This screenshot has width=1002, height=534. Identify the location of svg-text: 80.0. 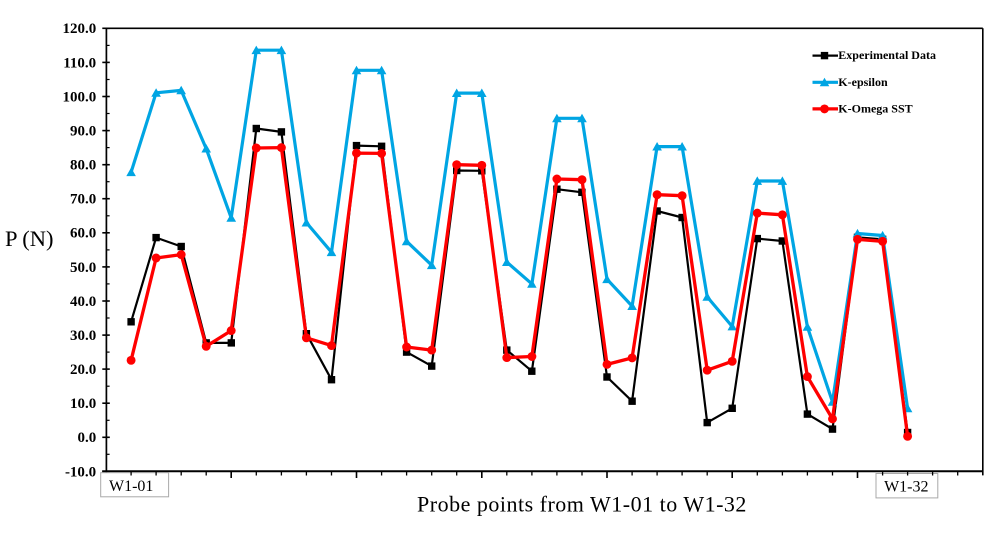
(83, 166).